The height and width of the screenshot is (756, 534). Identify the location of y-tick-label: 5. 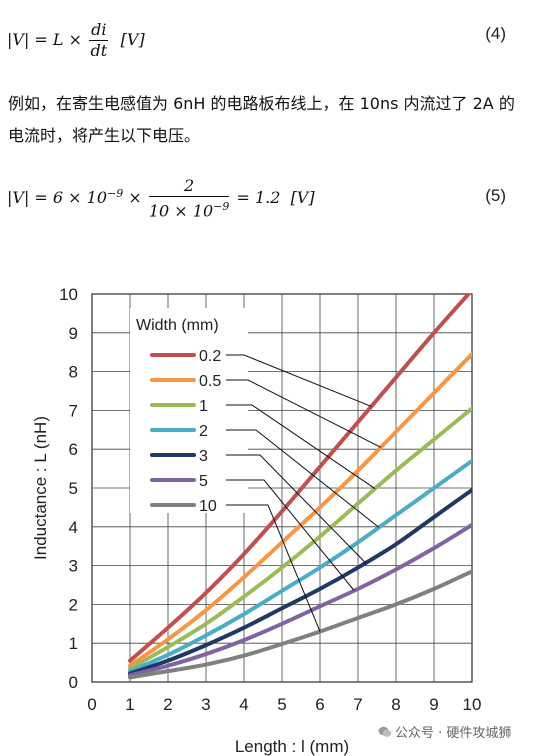
(73, 488).